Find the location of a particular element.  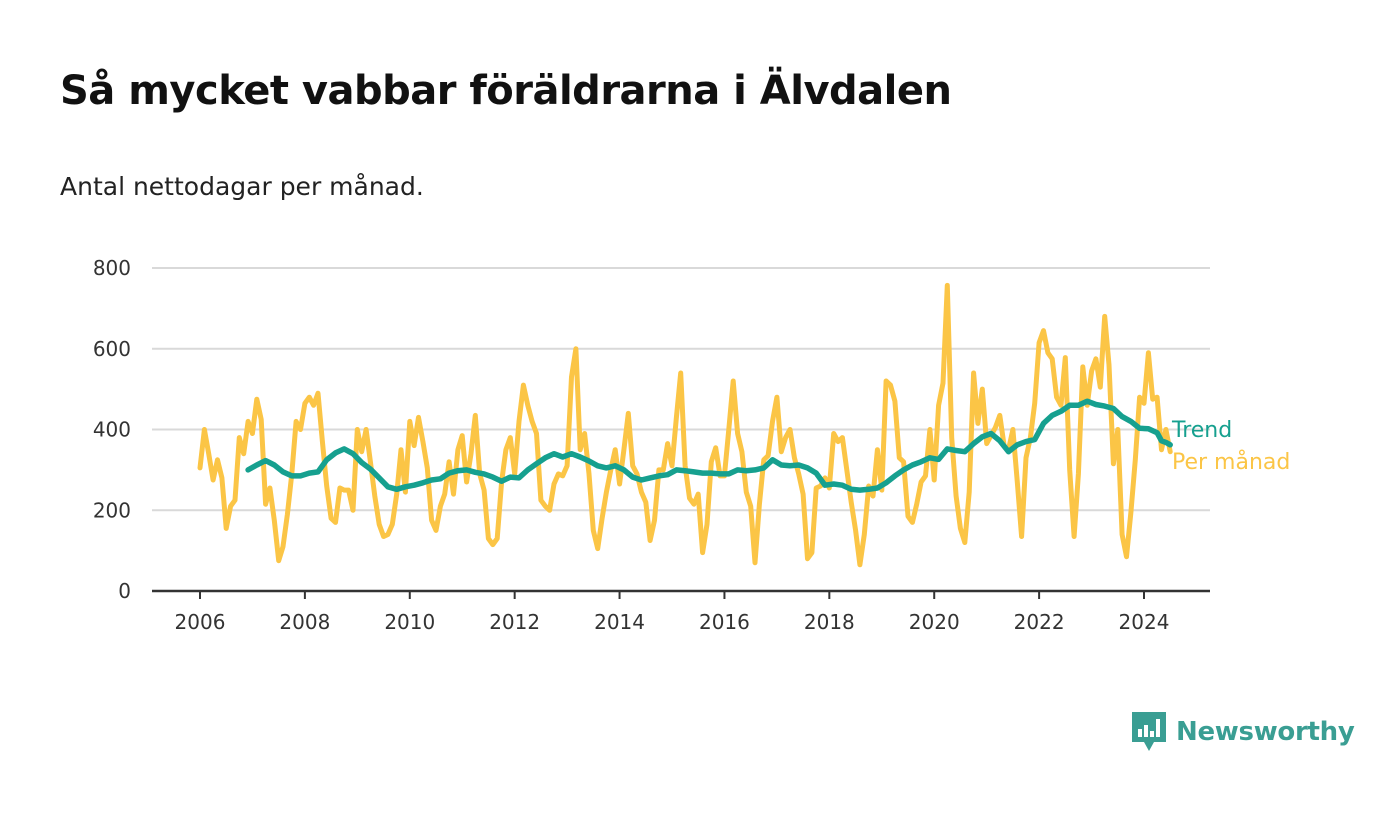

x-tick-label-2008: 2008 is located at coordinates (304, 622).